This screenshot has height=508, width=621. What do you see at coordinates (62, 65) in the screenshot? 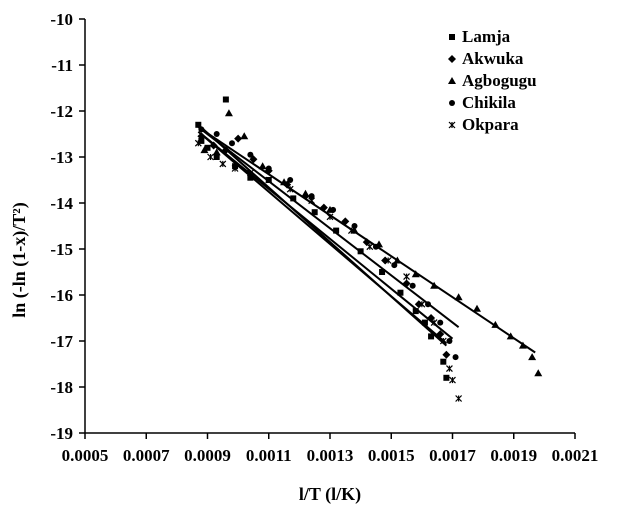
I see `y-tick-label: -11` at bounding box center [62, 65].